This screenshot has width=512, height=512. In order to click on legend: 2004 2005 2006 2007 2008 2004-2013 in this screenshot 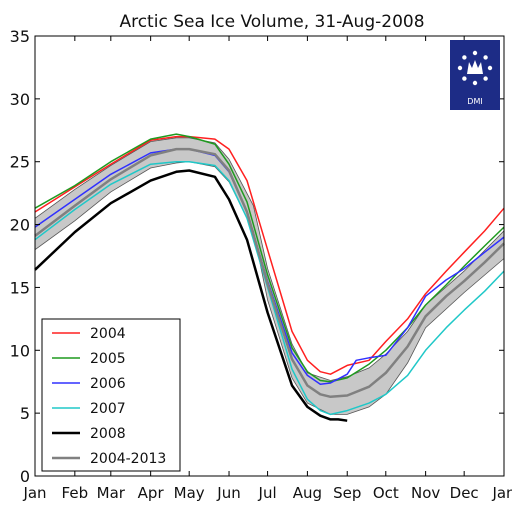, I will do `click(111, 395)`.